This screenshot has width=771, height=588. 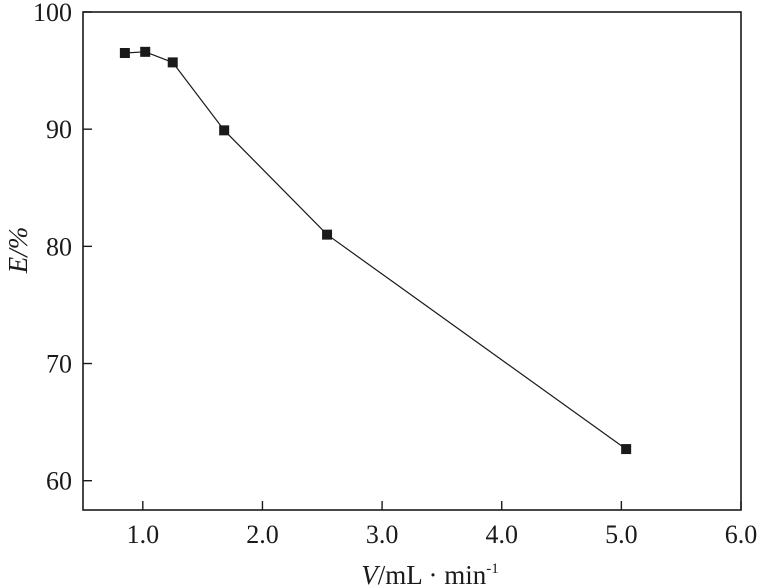 What do you see at coordinates (492, 569) in the screenshot?
I see `x-axis-title-sup: -1` at bounding box center [492, 569].